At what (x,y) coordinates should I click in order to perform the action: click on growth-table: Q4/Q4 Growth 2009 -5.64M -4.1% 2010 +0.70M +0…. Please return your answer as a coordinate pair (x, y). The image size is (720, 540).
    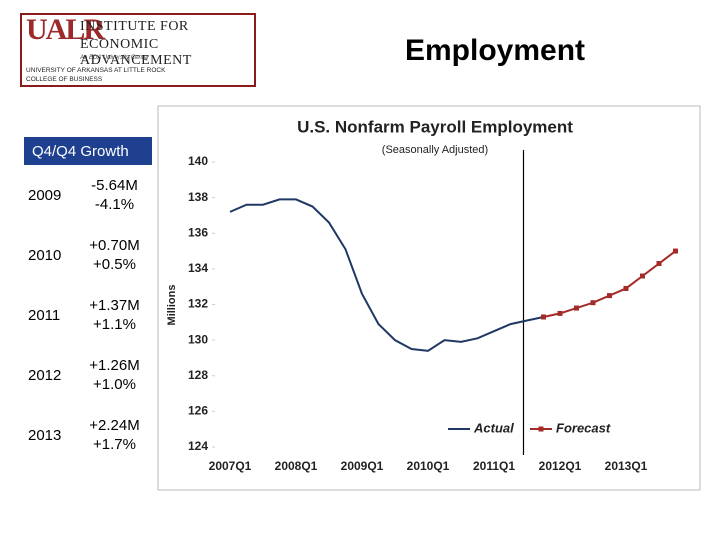
    Looking at the image, I should click on (88, 301).